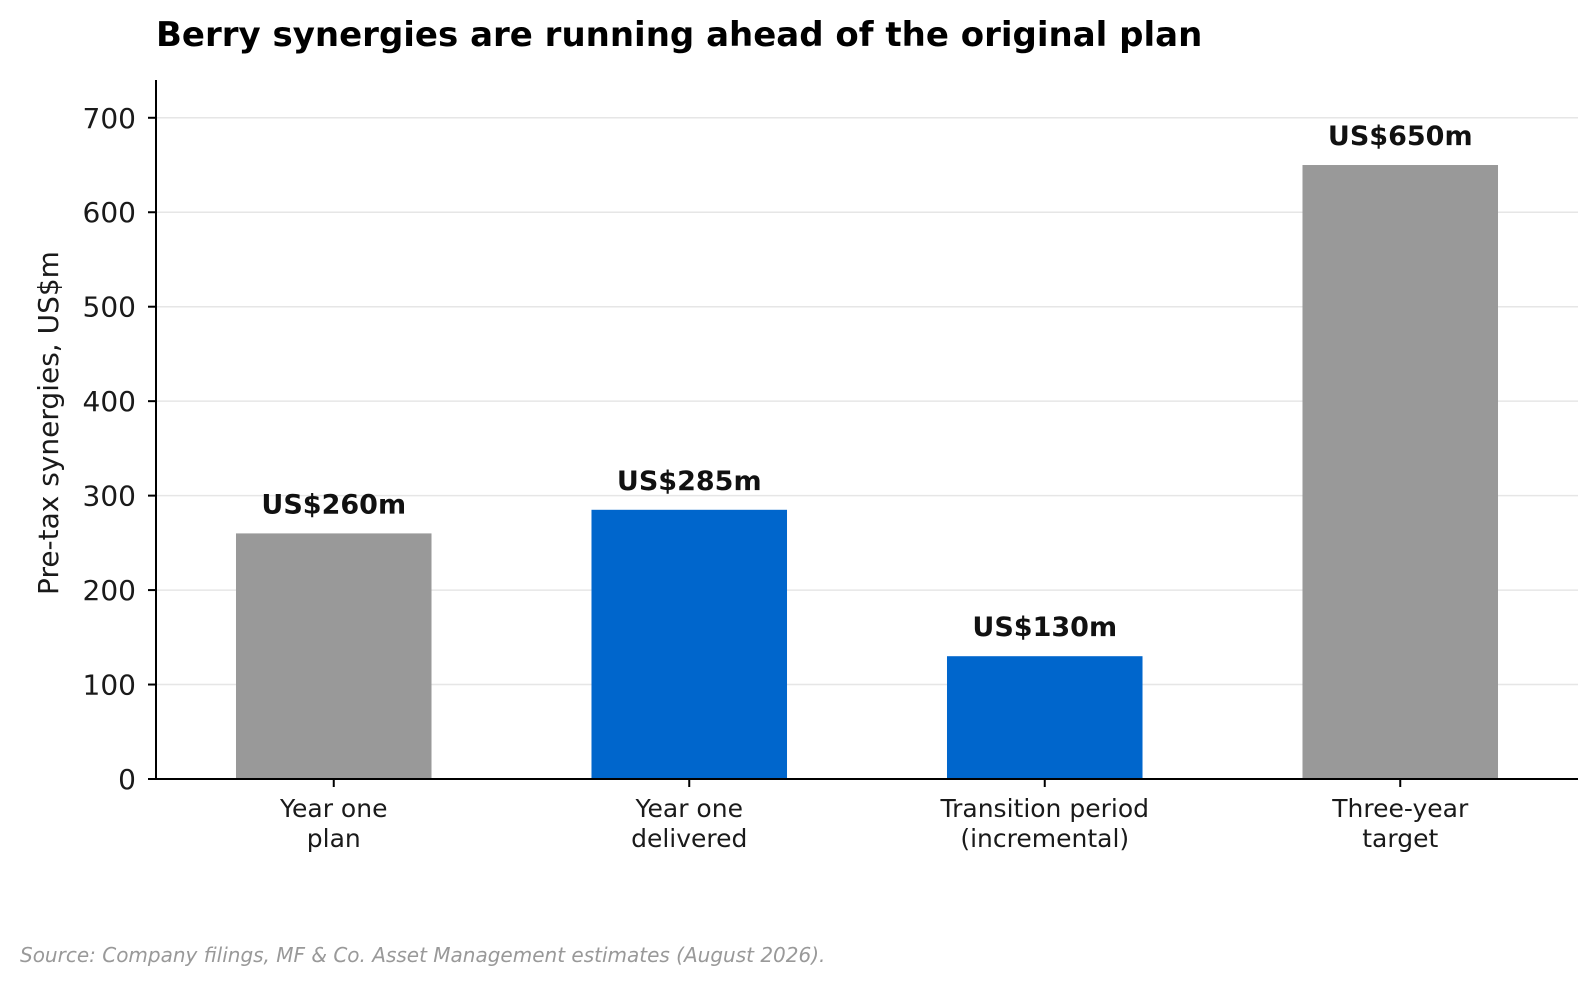 This screenshot has height=1000, width=1590. What do you see at coordinates (109, 212) in the screenshot?
I see `y-tick-label: 600` at bounding box center [109, 212].